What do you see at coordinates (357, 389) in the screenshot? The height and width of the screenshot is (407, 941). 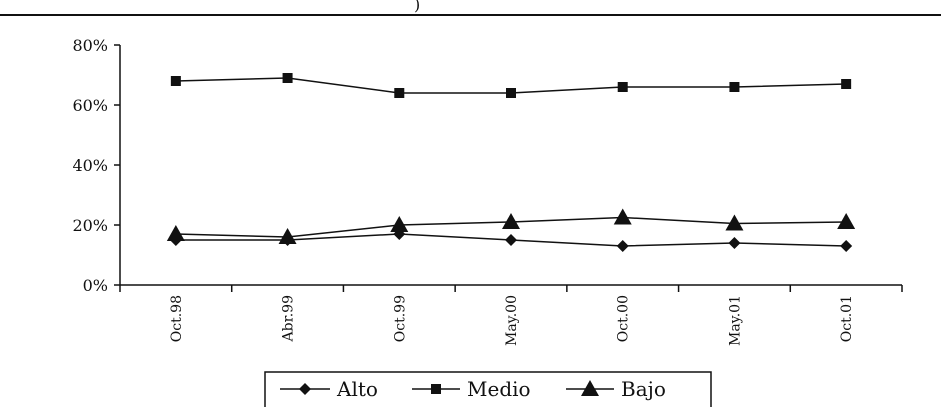 I see `legend-label-alto: Alto` at bounding box center [357, 389].